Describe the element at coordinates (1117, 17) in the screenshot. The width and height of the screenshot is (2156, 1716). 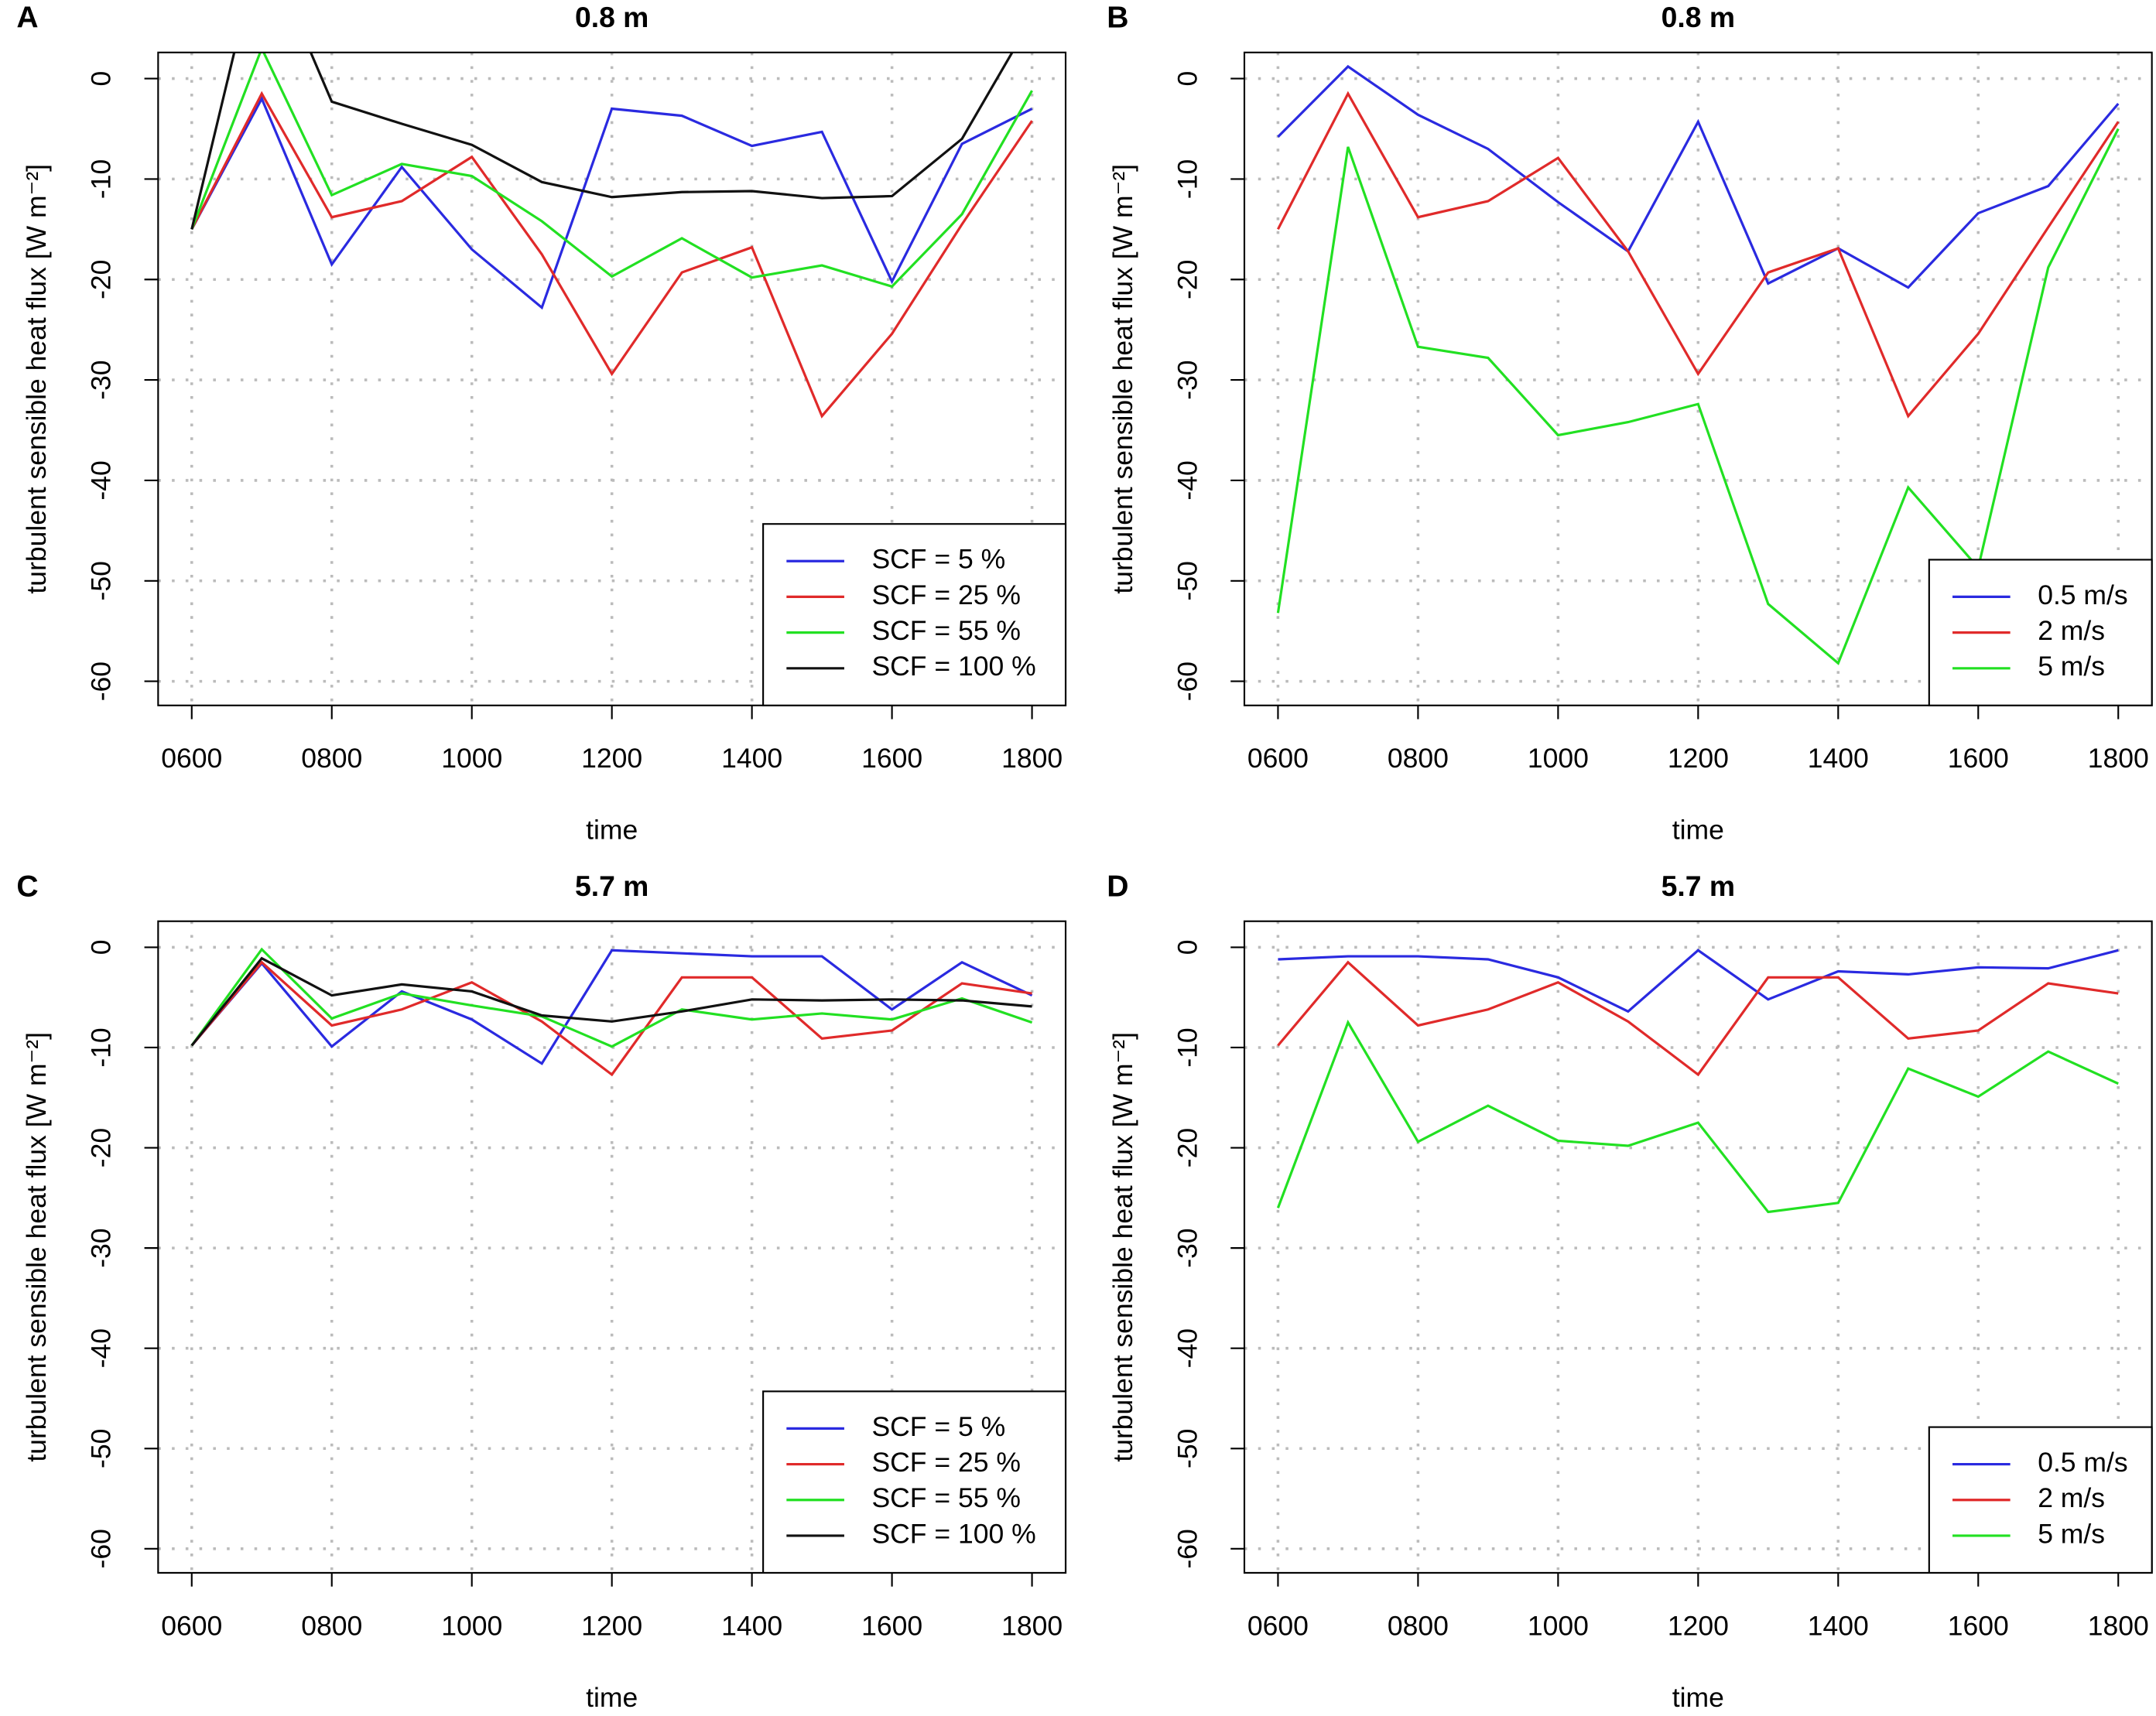
I see `panel-label: B` at that location.